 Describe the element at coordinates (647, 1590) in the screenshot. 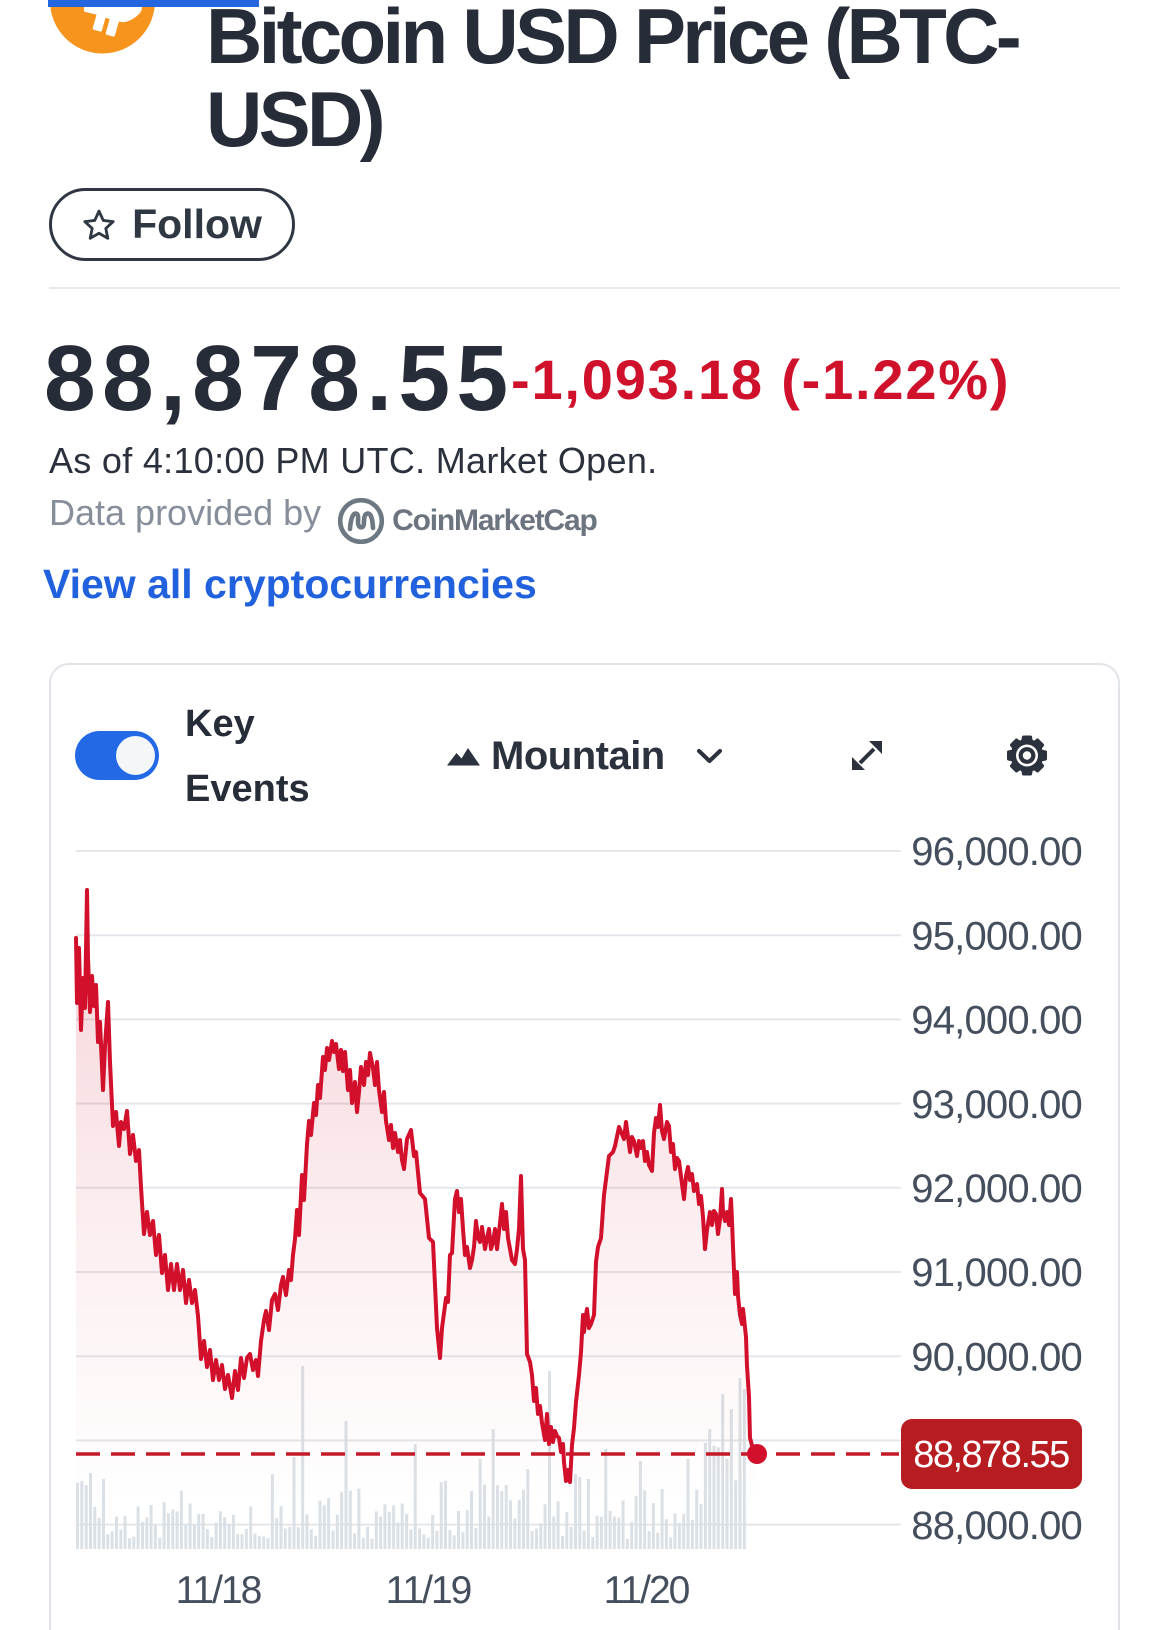

I see `svg-text: 11/20` at that location.